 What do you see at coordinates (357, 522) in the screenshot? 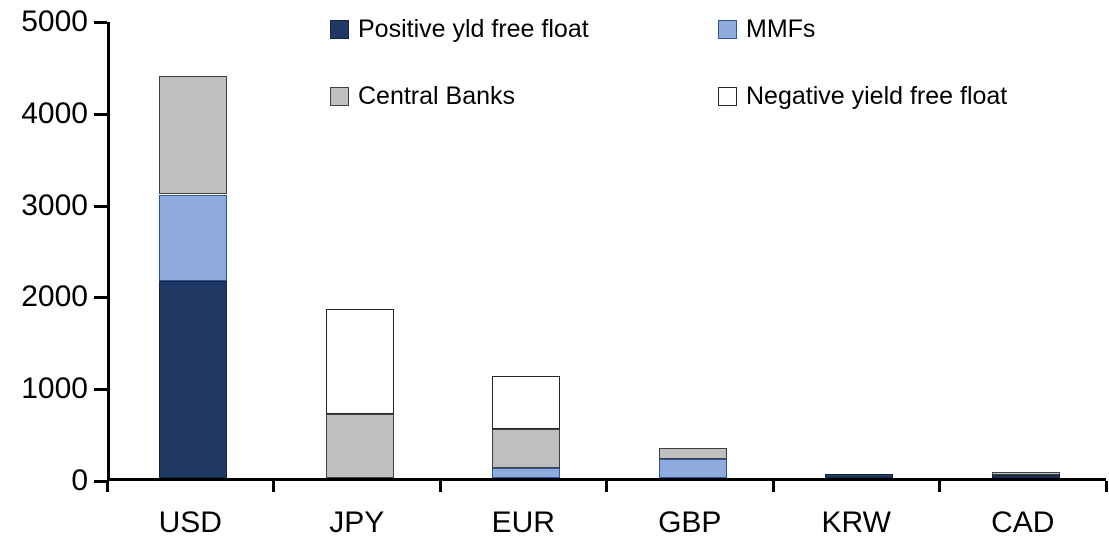
I see `x-axis-label: JPY` at bounding box center [357, 522].